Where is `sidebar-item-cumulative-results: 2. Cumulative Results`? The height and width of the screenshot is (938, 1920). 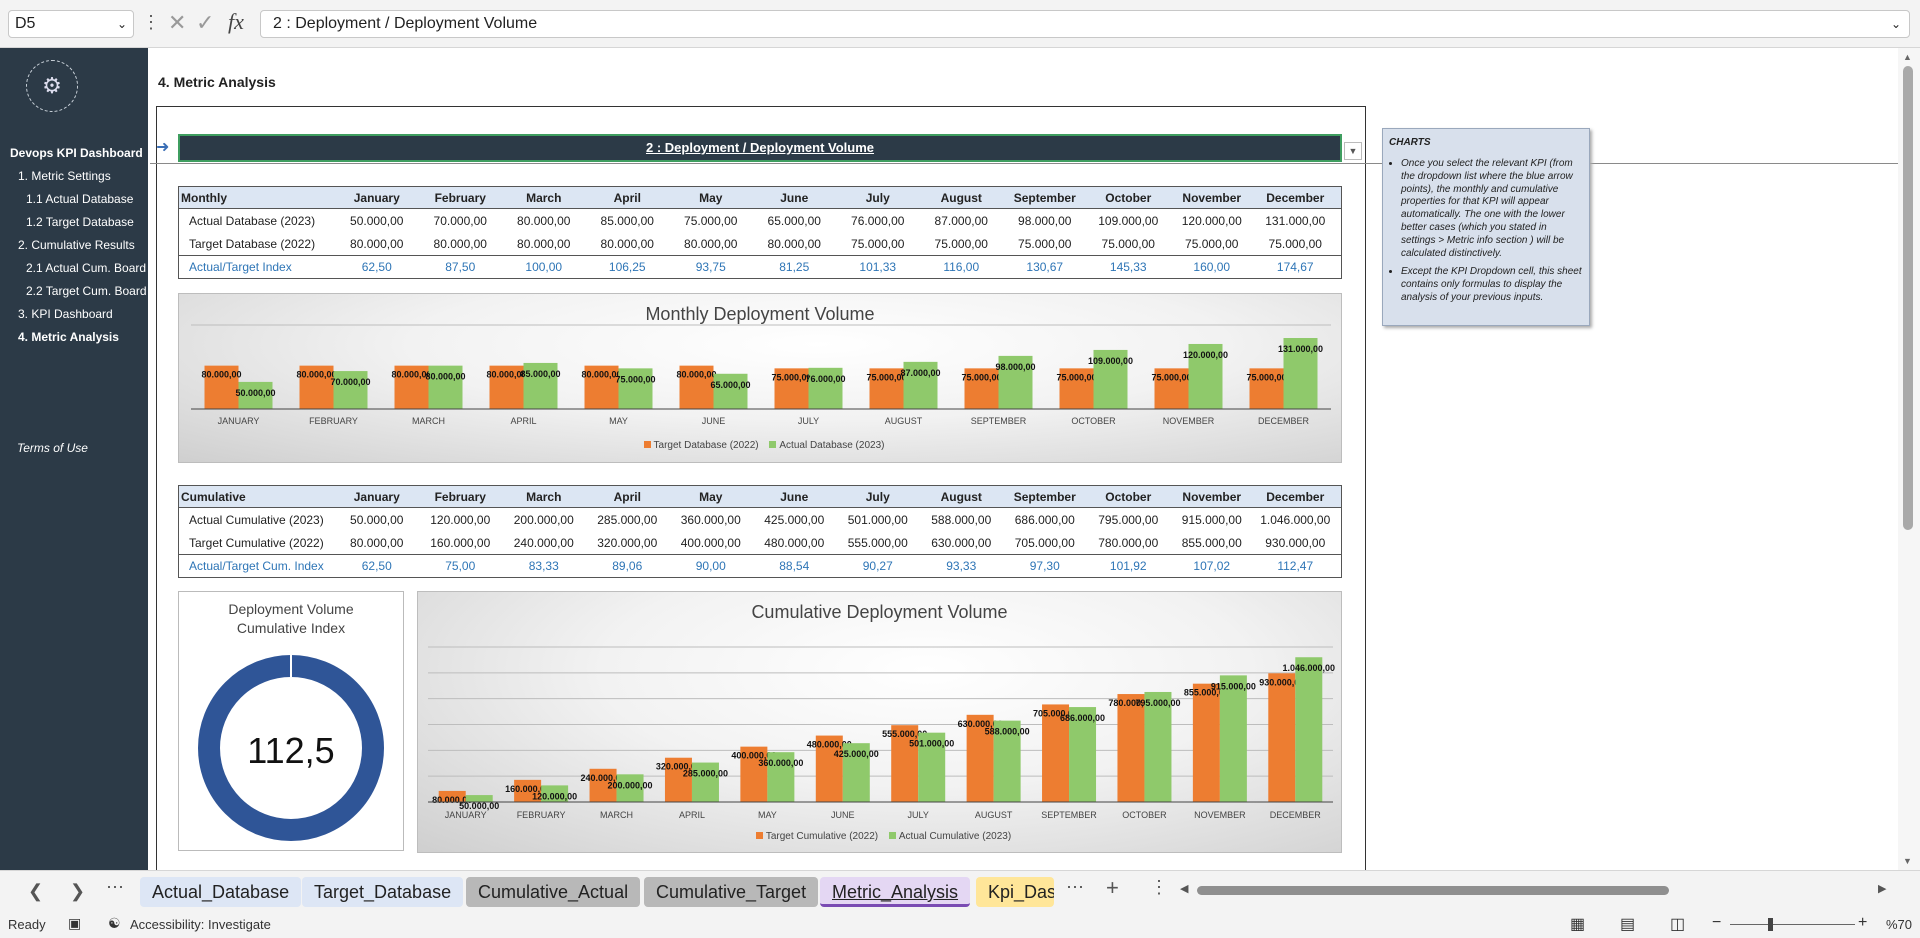 sidebar-item-cumulative-results: 2. Cumulative Results is located at coordinates (76, 245).